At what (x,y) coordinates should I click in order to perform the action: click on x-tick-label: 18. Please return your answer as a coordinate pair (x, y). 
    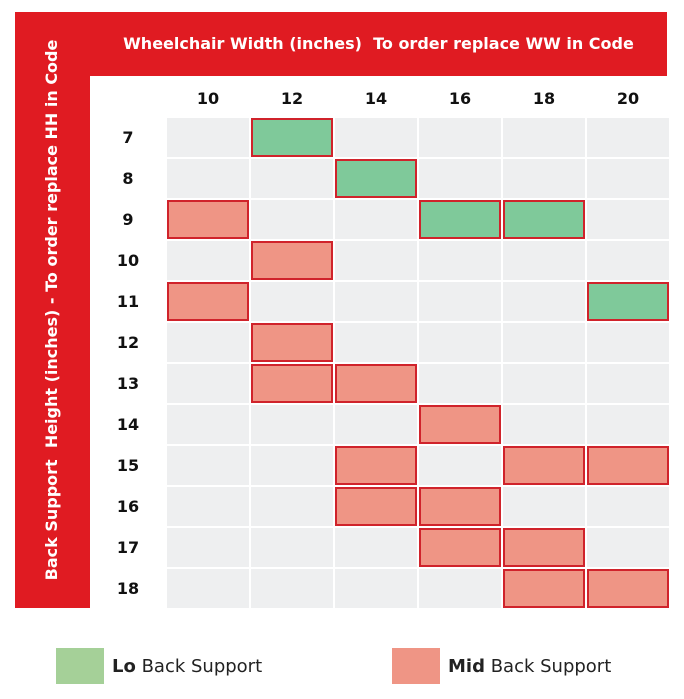
    Looking at the image, I should click on (544, 98).